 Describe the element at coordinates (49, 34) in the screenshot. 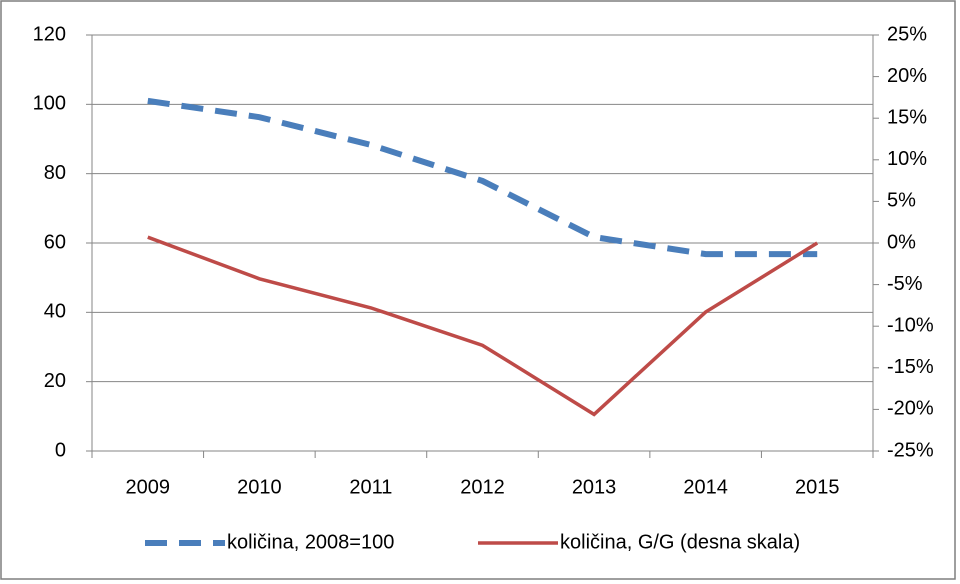

I see `y-tick-label: 120` at that location.